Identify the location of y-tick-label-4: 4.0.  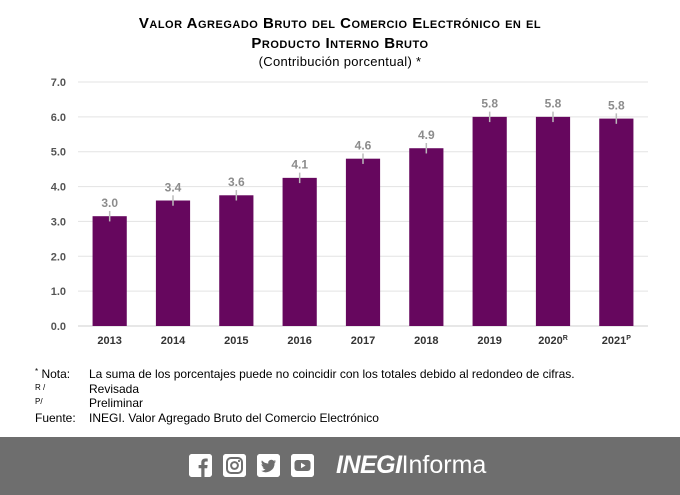
(58, 188).